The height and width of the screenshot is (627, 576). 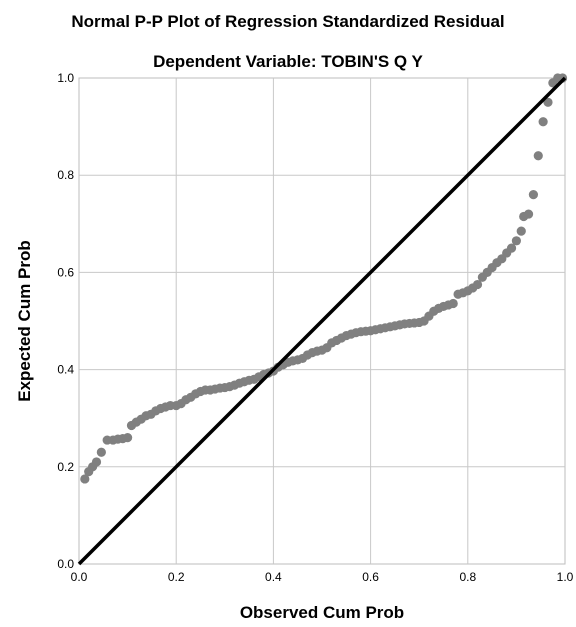 I want to click on y-tick-label: 0.2, so click(x=65, y=467).